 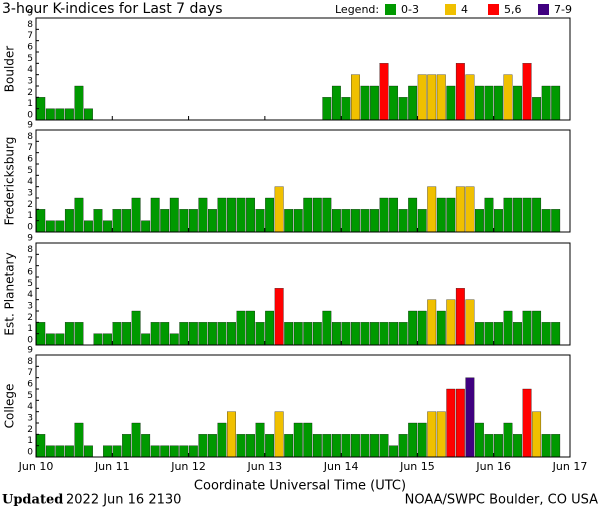 I want to click on x-tick-label: Jun 14, so click(x=341, y=466).